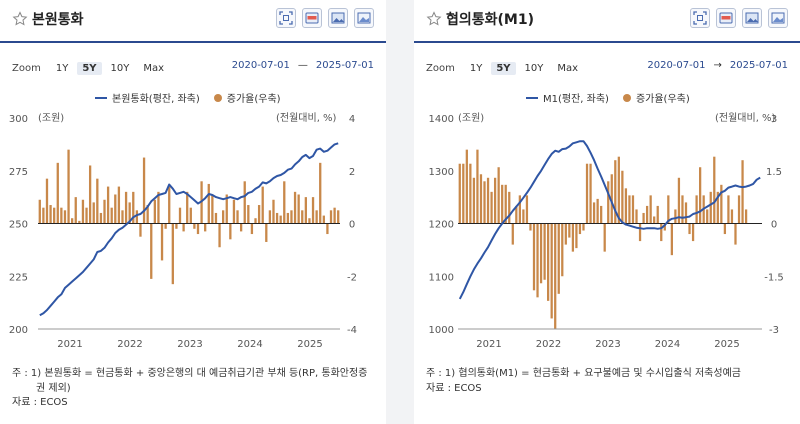 The image size is (800, 424). What do you see at coordinates (567, 97) in the screenshot?
I see `legend-line-item: M1(평잔, 좌축)` at bounding box center [567, 97].